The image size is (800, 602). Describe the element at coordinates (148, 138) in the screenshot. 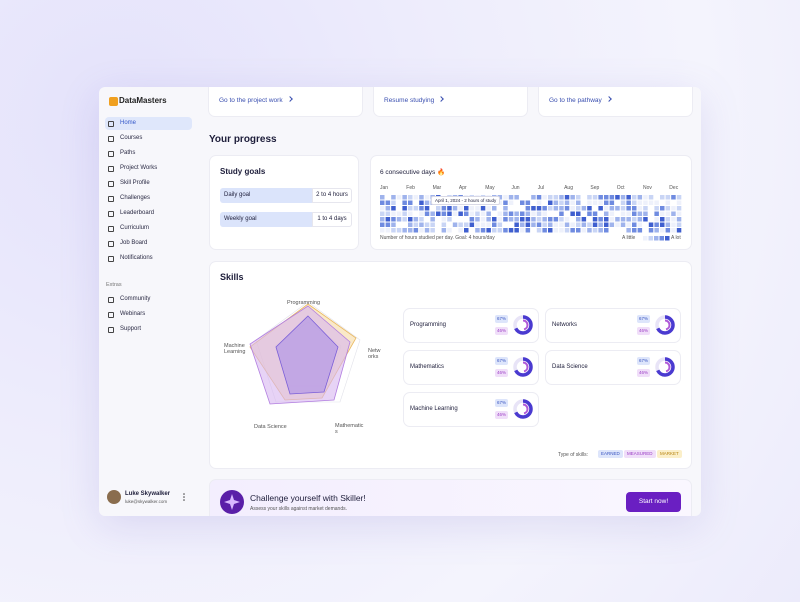

I see `menu-item: Courses` at that location.